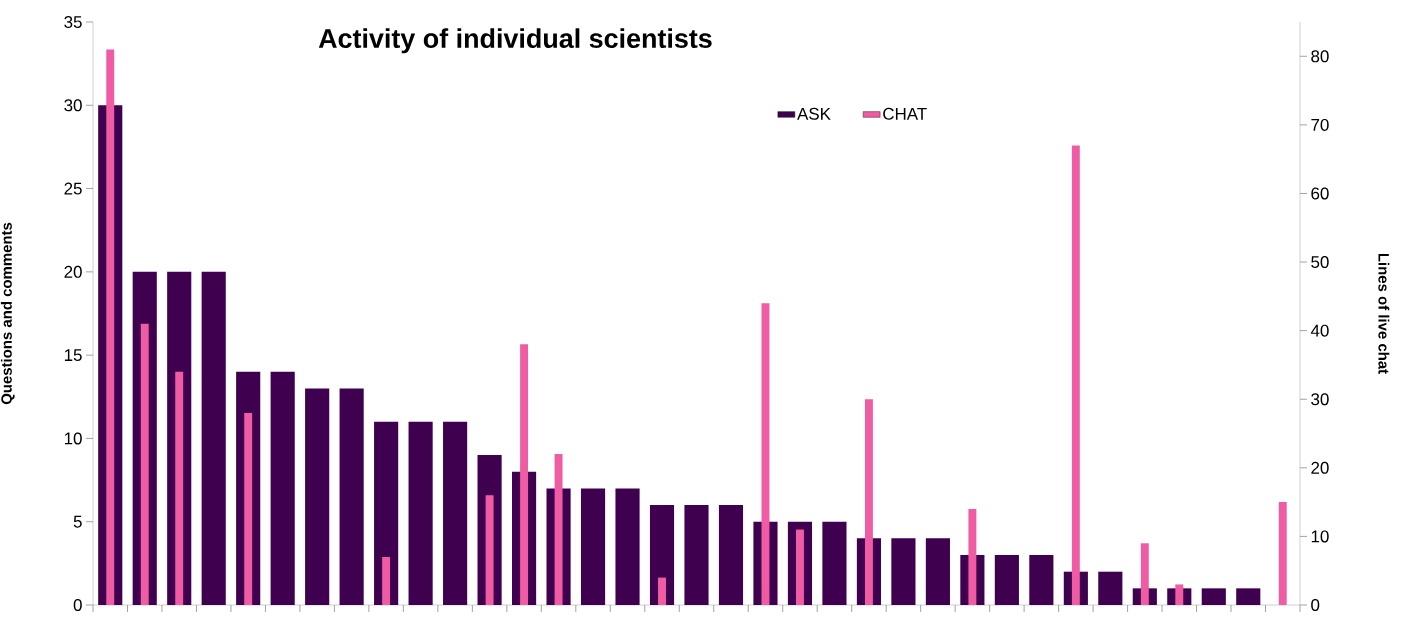 The height and width of the screenshot is (617, 1405). What do you see at coordinates (1320, 262) in the screenshot?
I see `y2-tick-label: 50` at bounding box center [1320, 262].